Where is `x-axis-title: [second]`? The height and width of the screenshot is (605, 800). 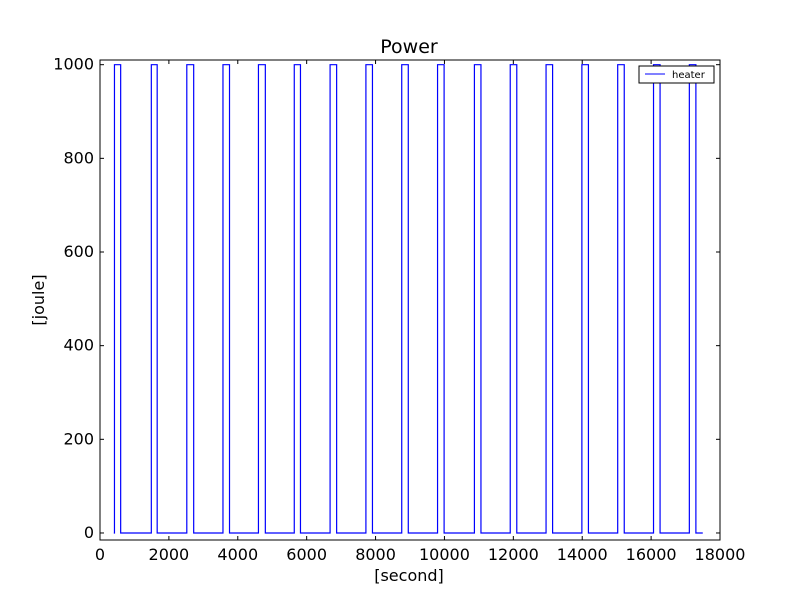
x-axis-title: [second] is located at coordinates (409, 575).